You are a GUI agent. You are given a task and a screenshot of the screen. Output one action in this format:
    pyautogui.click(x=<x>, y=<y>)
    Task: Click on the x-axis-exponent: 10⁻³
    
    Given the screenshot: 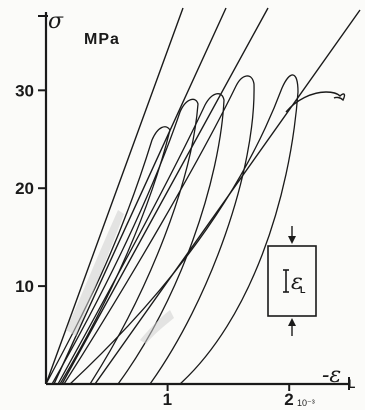 What is the action you would take?
    pyautogui.click(x=306, y=403)
    